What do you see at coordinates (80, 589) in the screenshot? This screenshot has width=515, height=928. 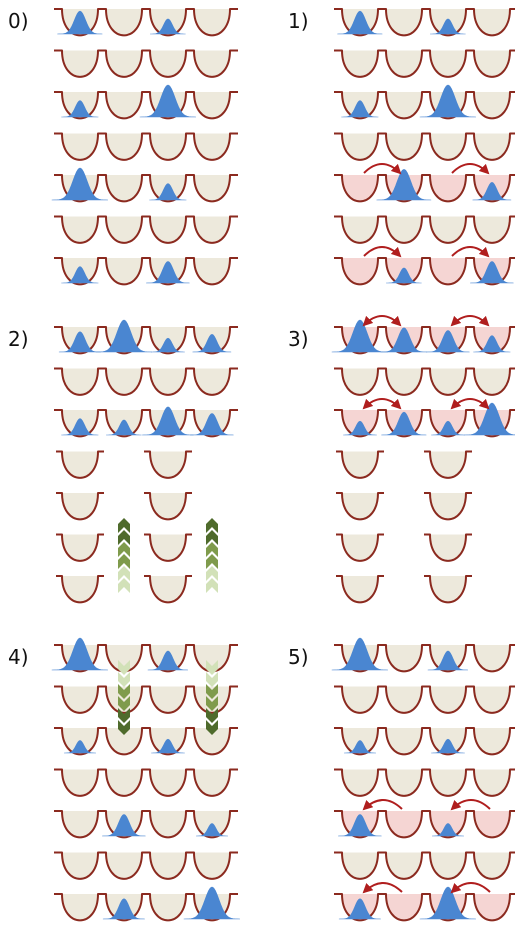 I see `well-fill-p2-r6-w0` at bounding box center [80, 589].